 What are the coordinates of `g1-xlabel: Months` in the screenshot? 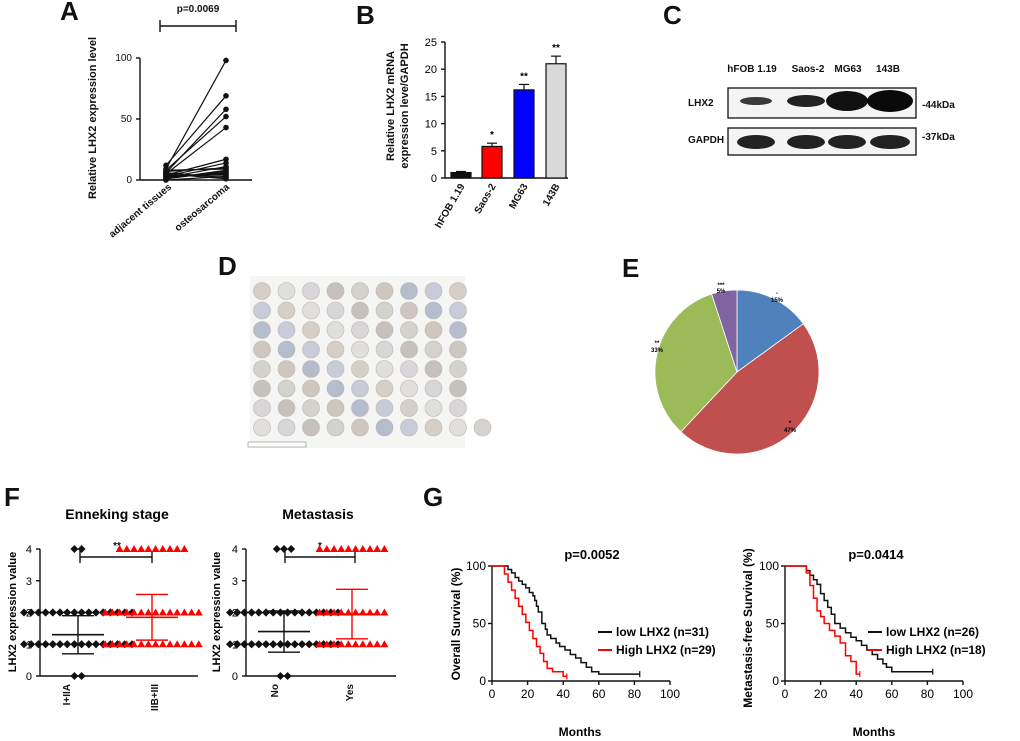 It's located at (580, 732).